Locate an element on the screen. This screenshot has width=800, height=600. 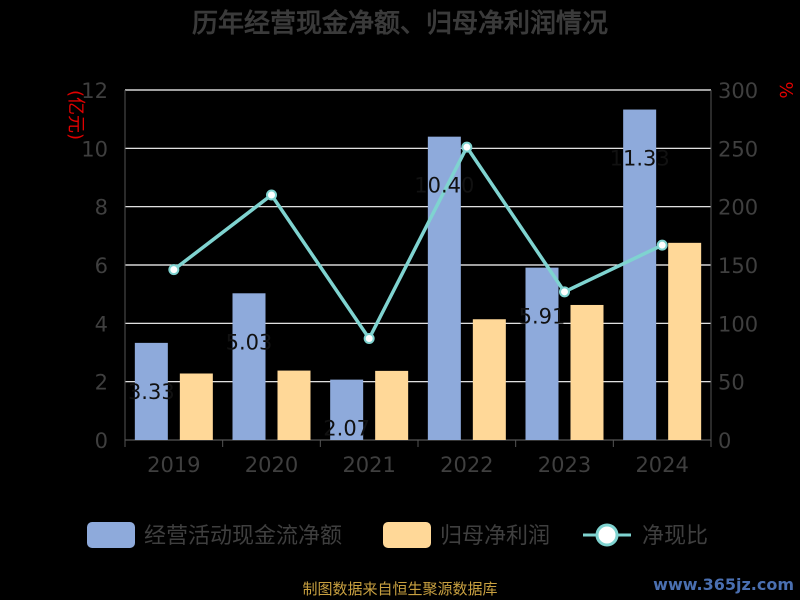
legend-label-ratio: 净现比 is located at coordinates (675, 536).